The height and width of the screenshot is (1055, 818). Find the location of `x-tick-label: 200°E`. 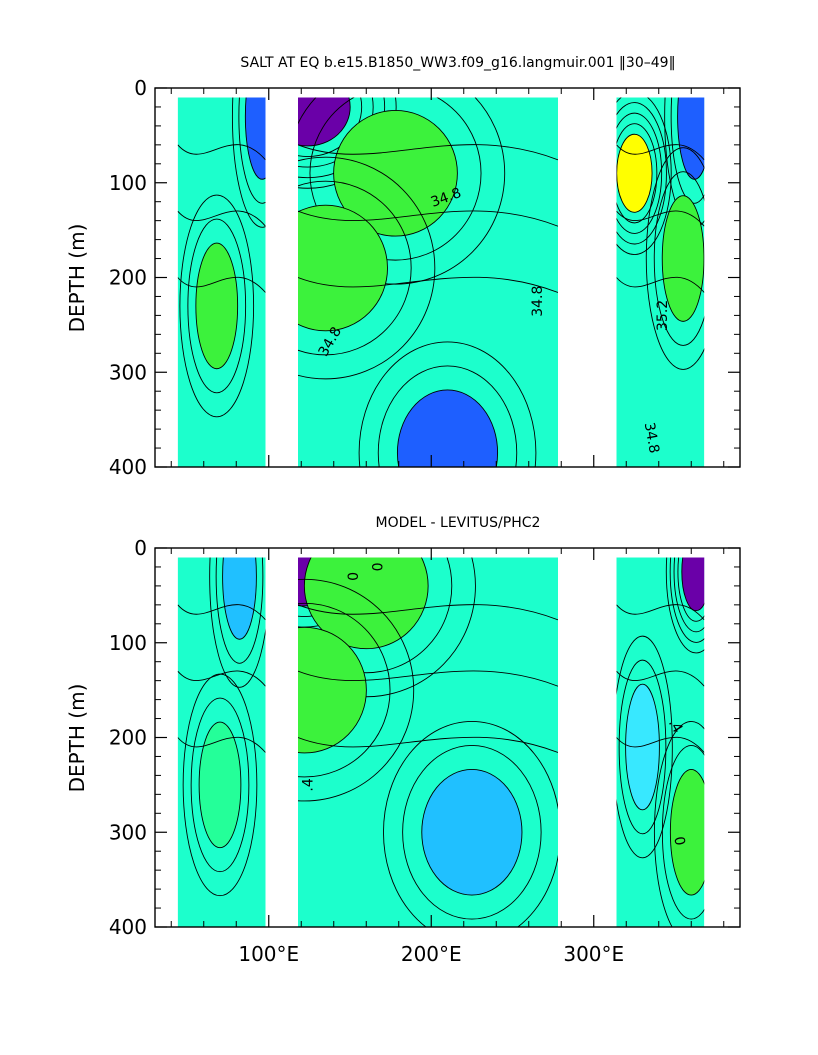

x-tick-label: 200°E is located at coordinates (431, 954).